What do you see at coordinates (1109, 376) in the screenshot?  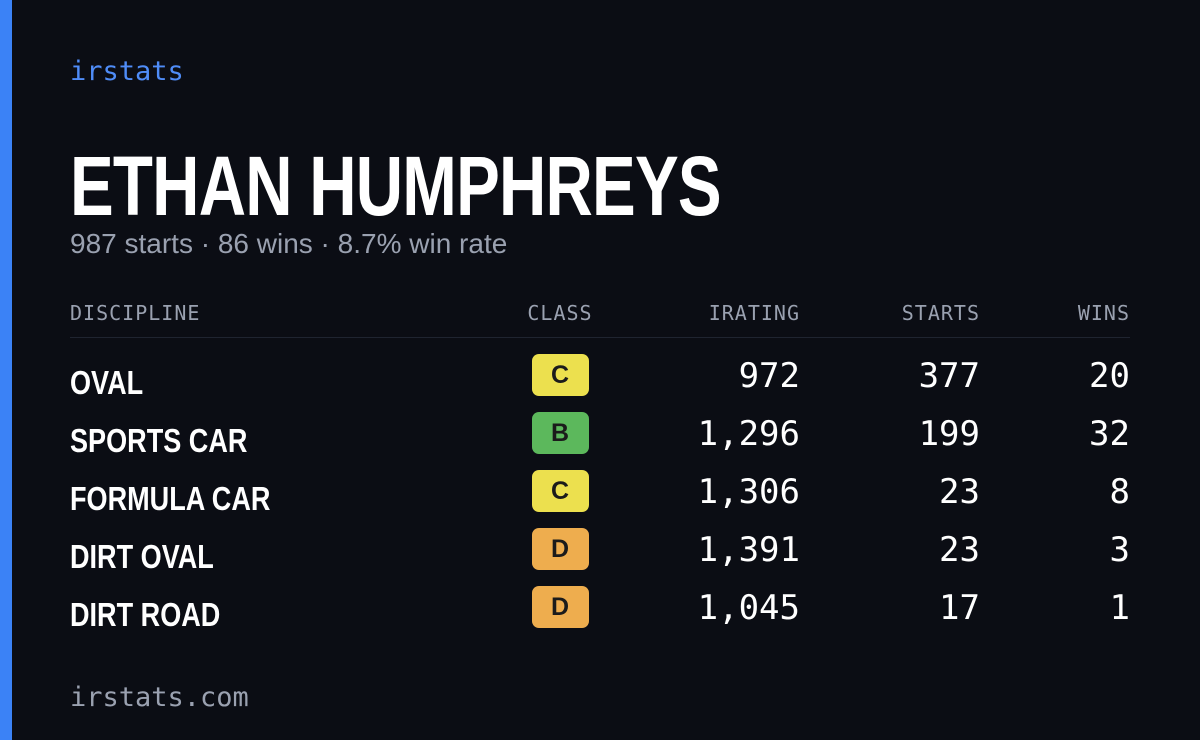 I see `wins: 20` at bounding box center [1109, 376].